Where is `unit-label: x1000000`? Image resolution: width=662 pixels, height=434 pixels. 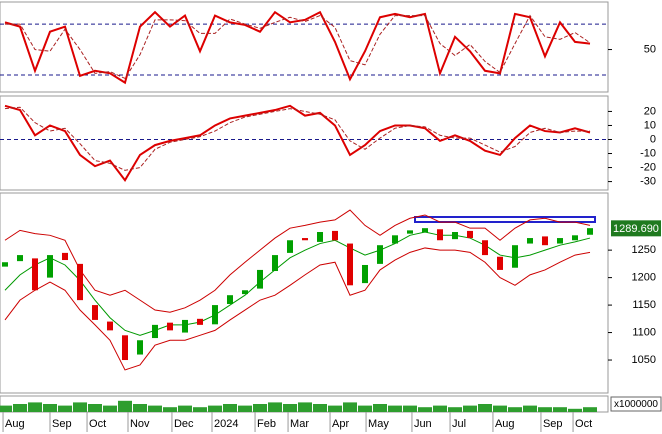 unit-label: x1000000 is located at coordinates (636, 404).